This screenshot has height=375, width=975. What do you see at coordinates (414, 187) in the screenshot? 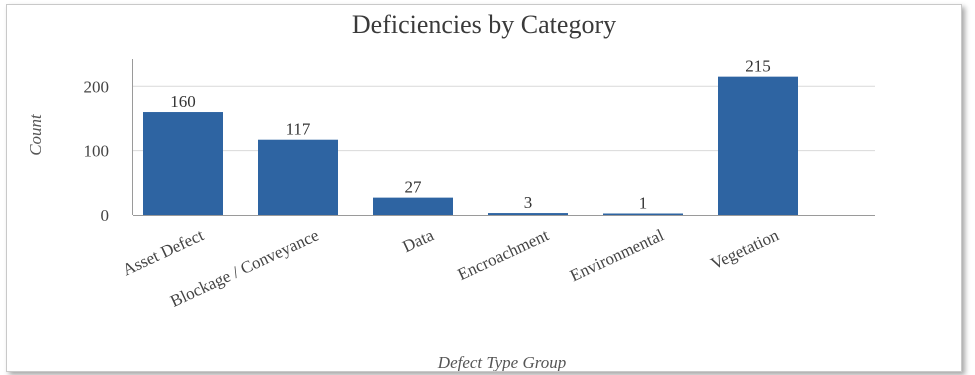
I see `data-label: 27` at bounding box center [414, 187].